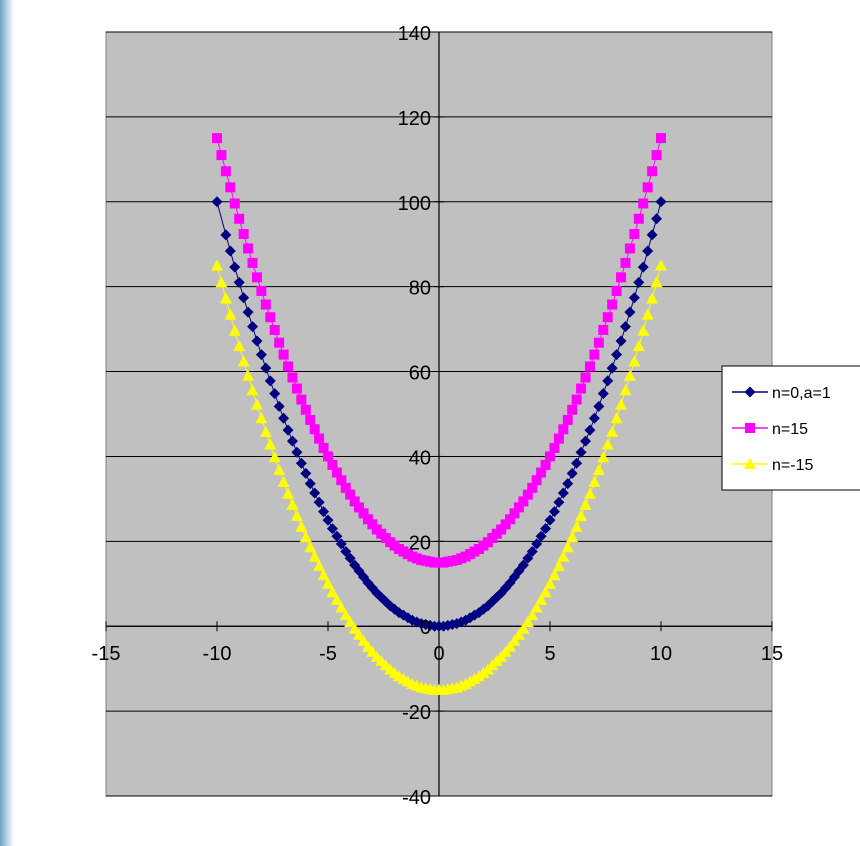 The width and height of the screenshot is (860, 846). What do you see at coordinates (425, 628) in the screenshot?
I see `y-tick-label: 0` at bounding box center [425, 628].